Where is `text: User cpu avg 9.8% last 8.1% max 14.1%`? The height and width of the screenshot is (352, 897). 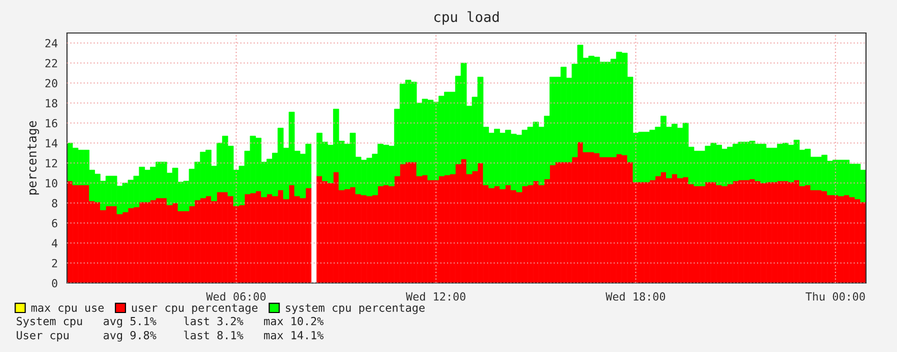 text: User cpu avg 9.8% last 8.1% max 14.1% is located at coordinates (170, 336).